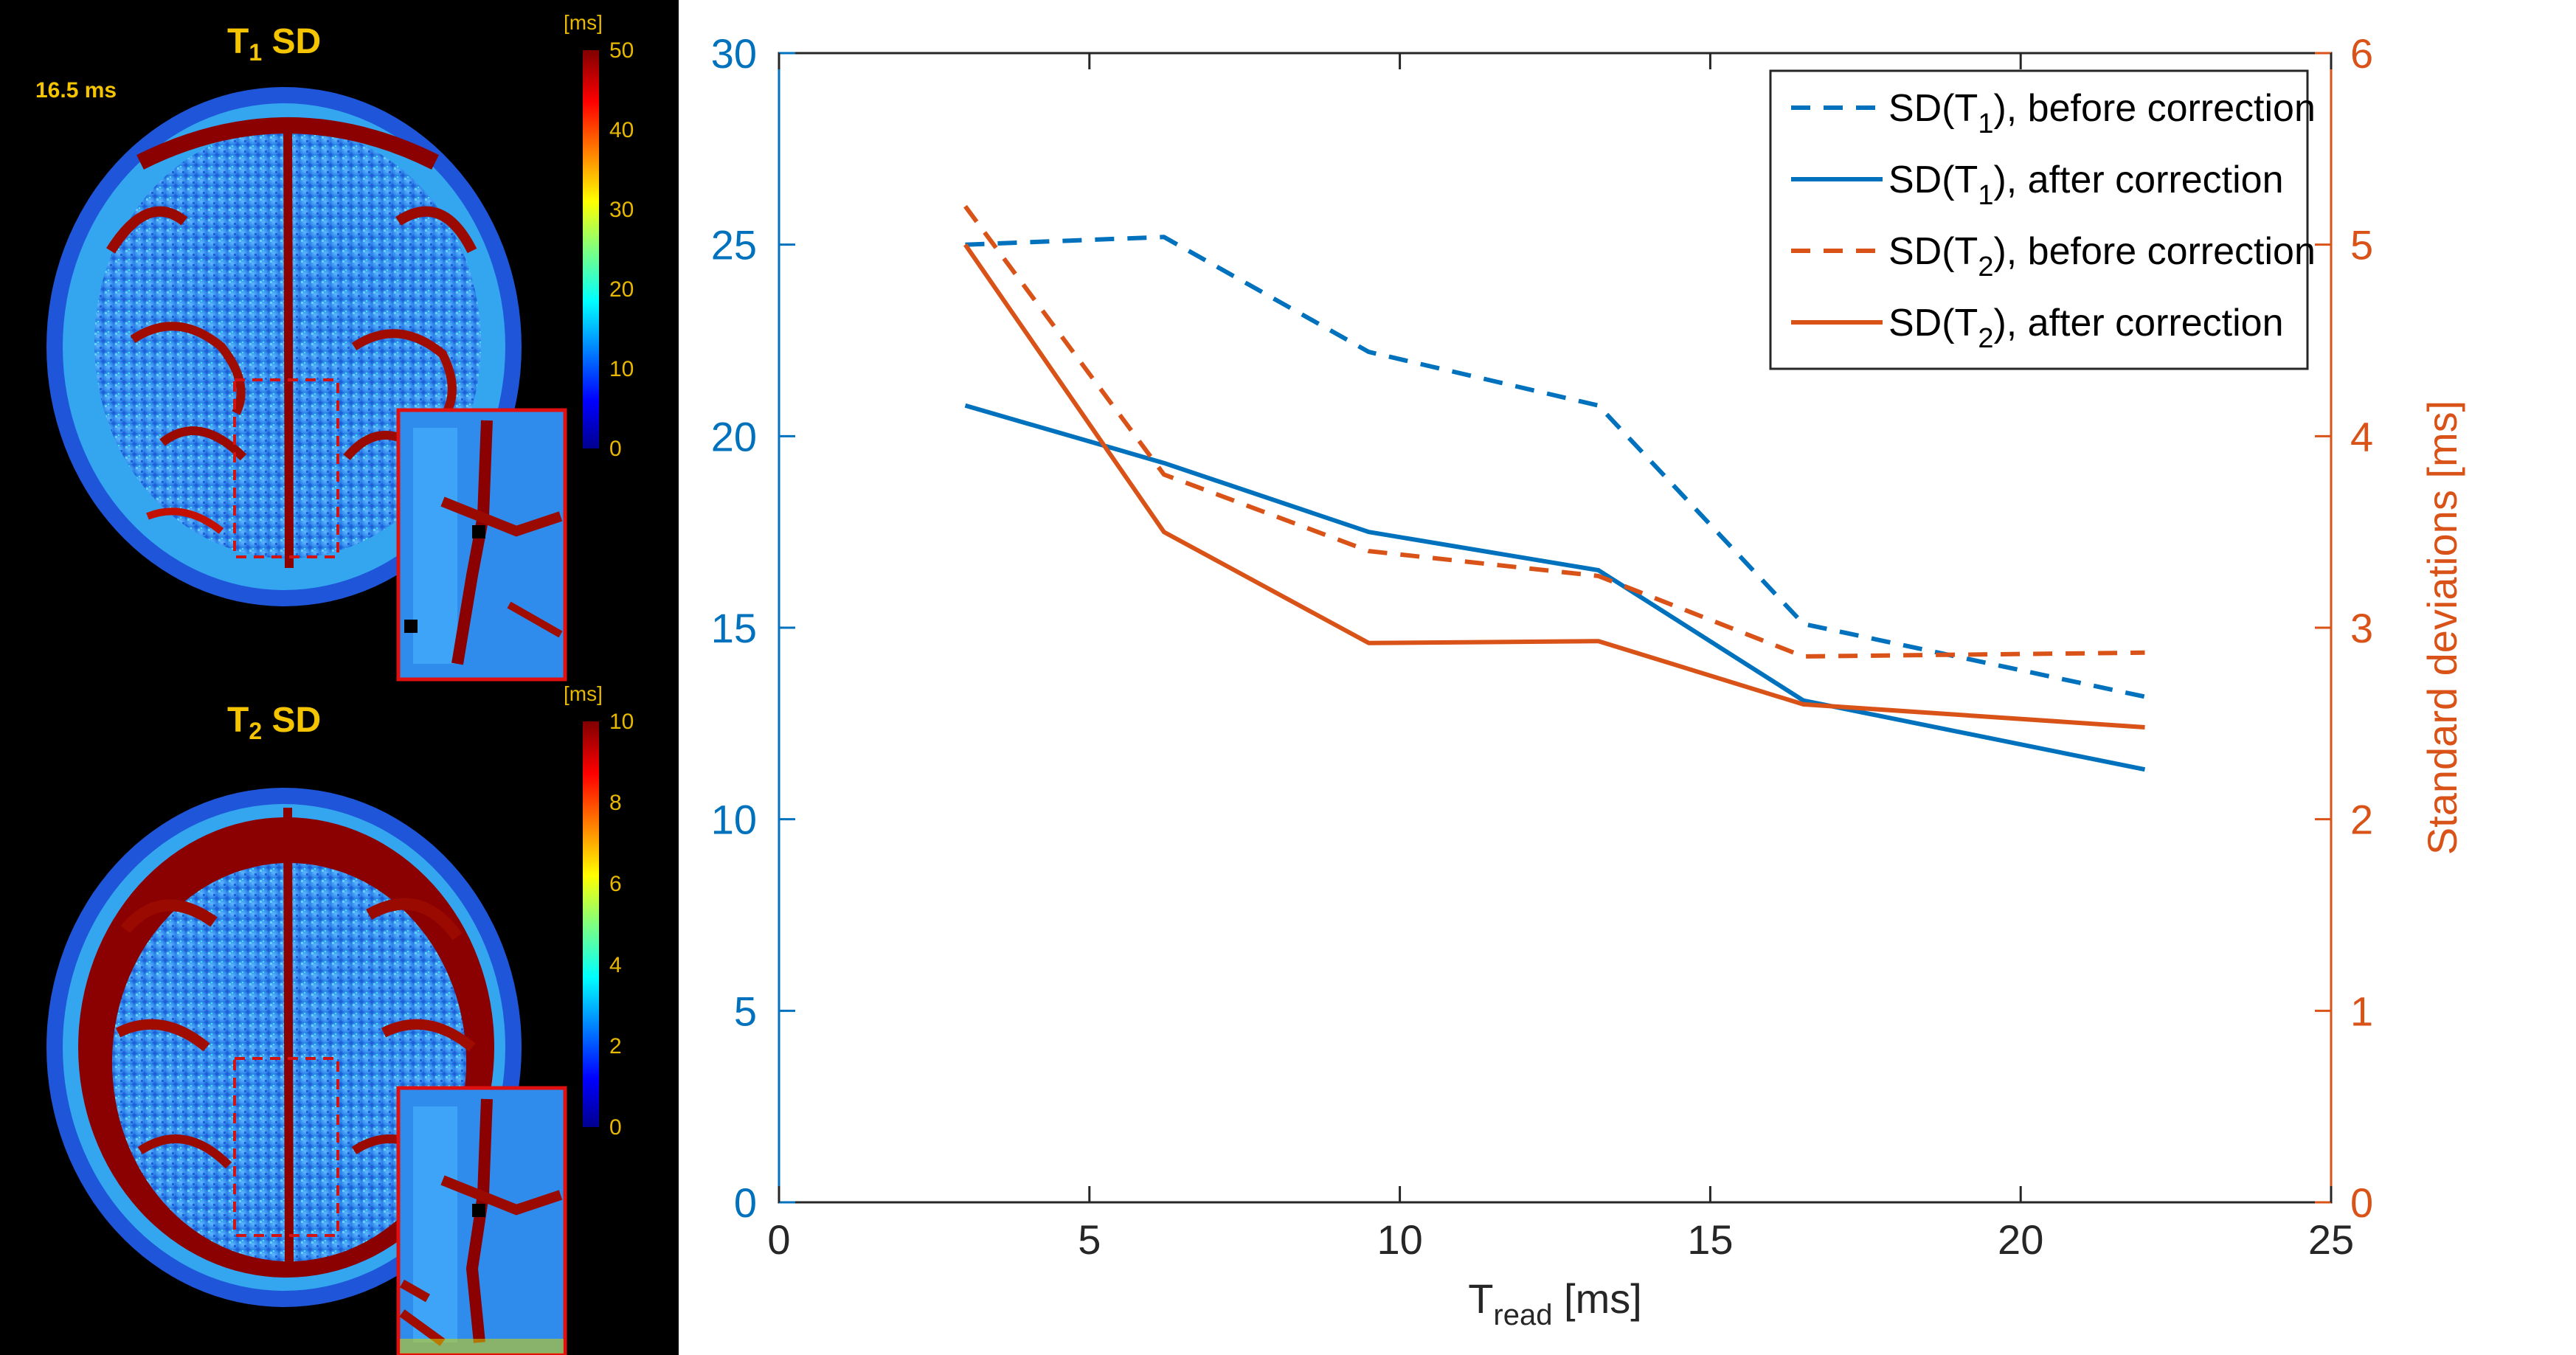 Image resolution: width=2576 pixels, height=1355 pixels. Describe the element at coordinates (622, 51) in the screenshot. I see `t1-cb-tick: 50` at that location.